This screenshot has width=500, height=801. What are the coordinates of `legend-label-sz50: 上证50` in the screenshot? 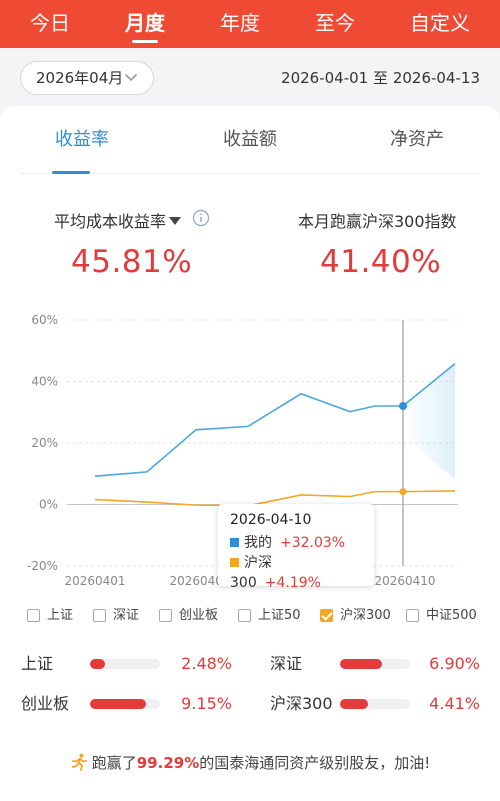 It's located at (279, 615).